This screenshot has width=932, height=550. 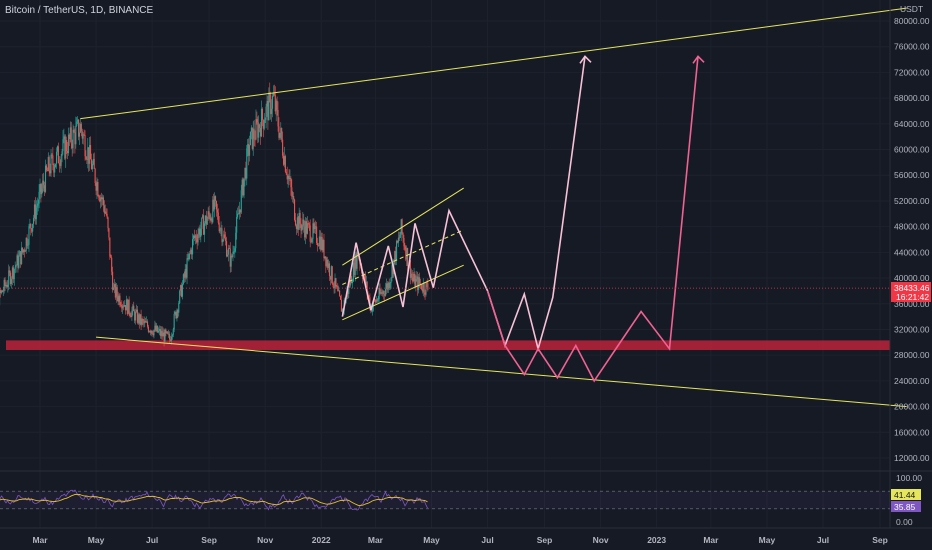 I want to click on rsi-tick-0: 0.00, so click(x=904, y=522).